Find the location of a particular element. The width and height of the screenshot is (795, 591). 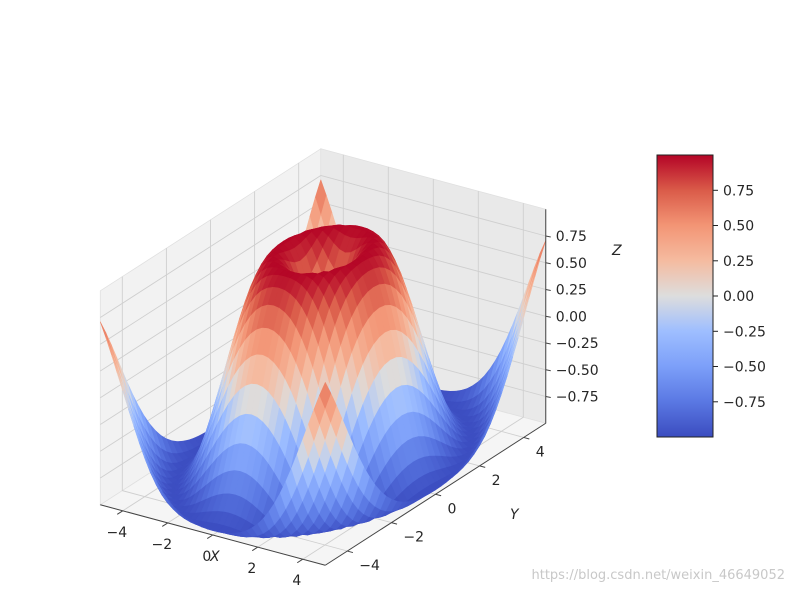

x-tick-label: 0 is located at coordinates (206, 557).